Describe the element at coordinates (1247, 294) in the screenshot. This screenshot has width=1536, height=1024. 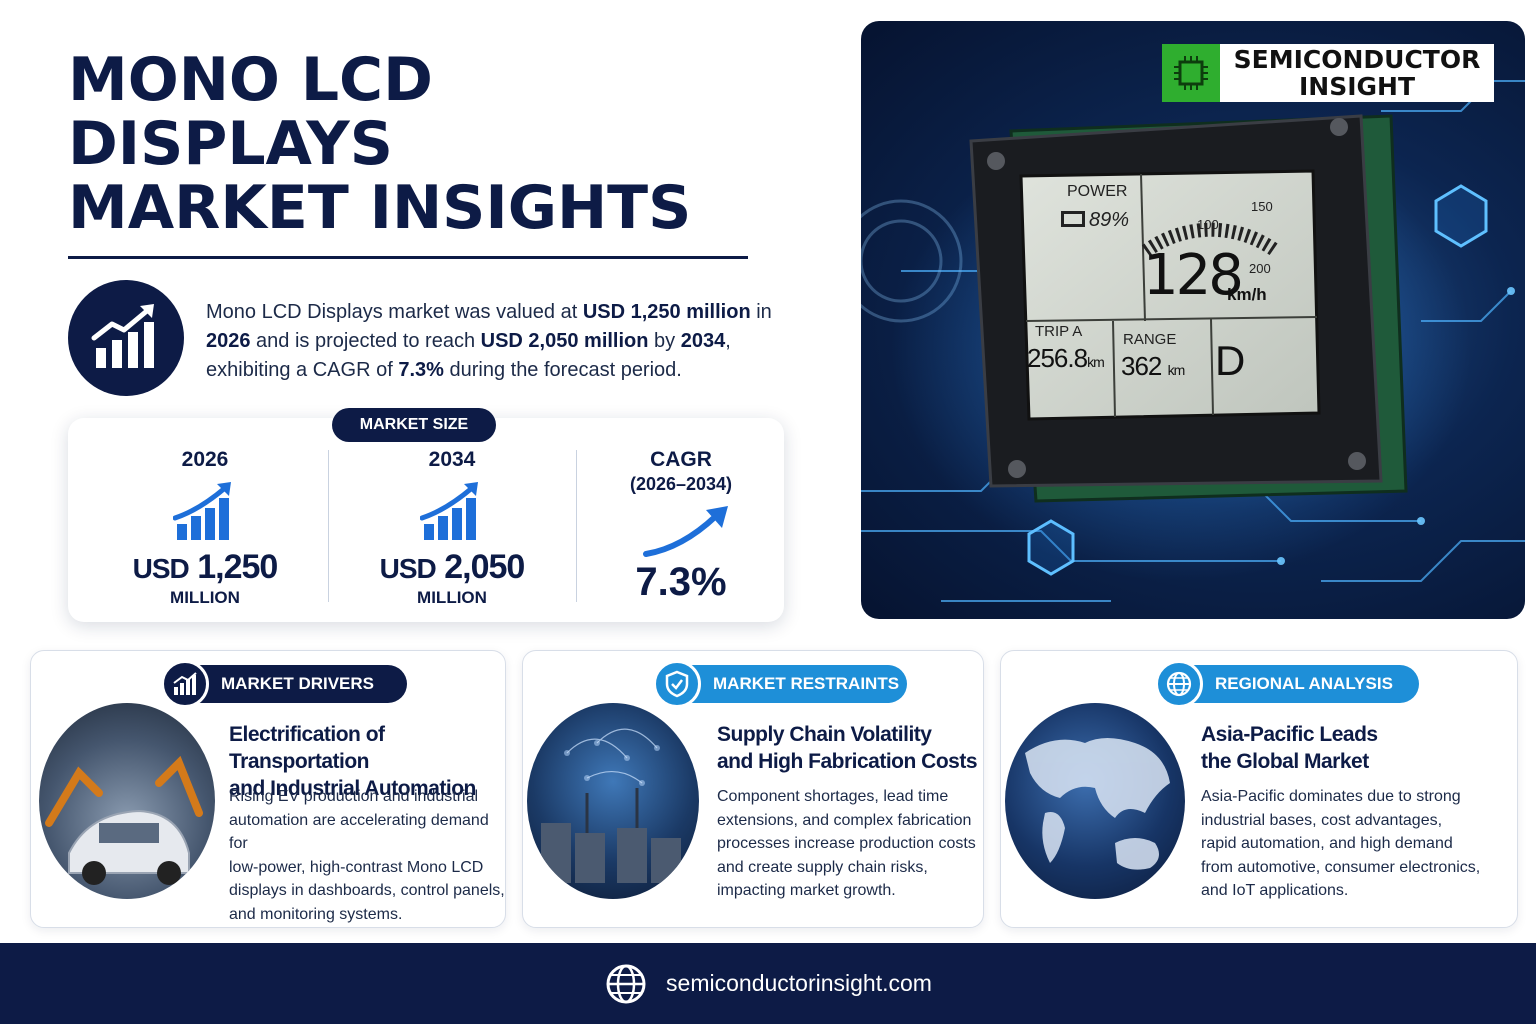
I see `lcd-speed-unit: km/h` at that location.